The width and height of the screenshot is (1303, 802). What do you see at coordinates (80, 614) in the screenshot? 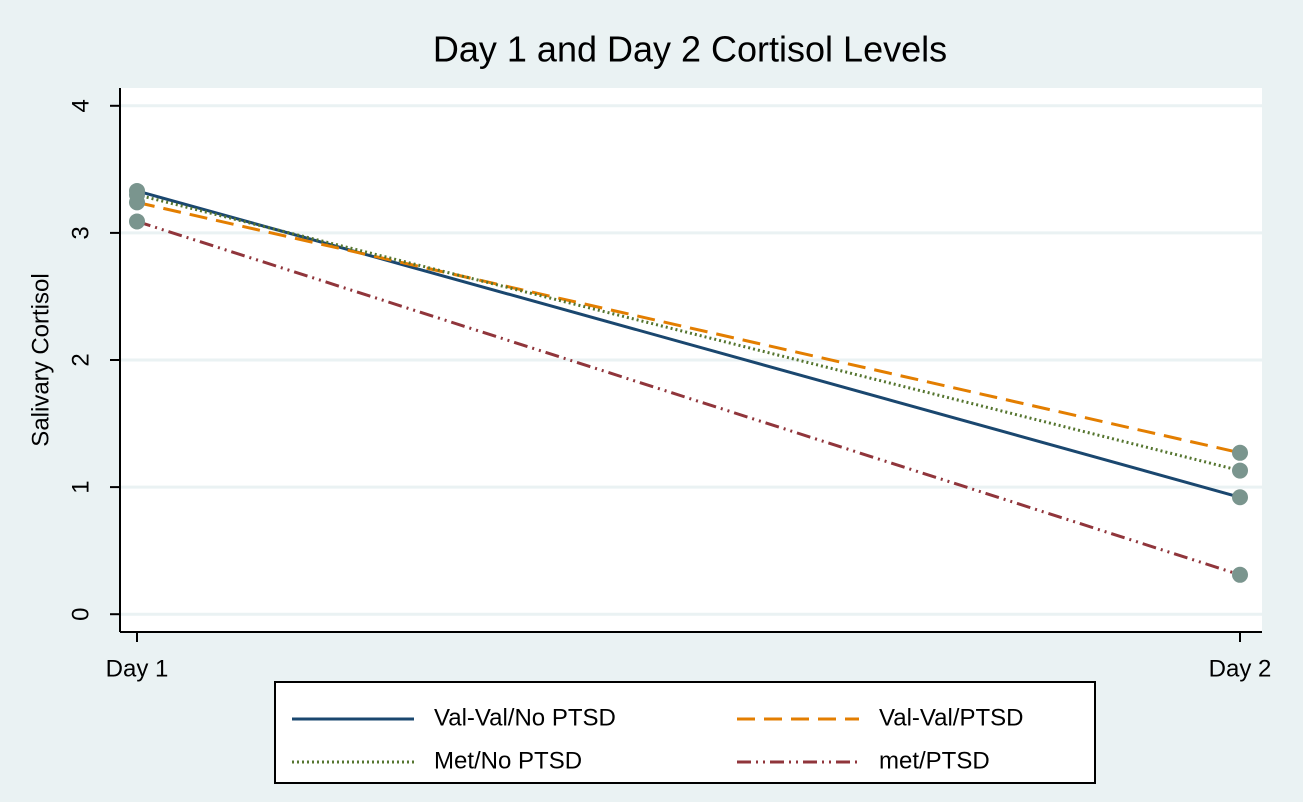
I see `y-tick-label: 0` at bounding box center [80, 614].